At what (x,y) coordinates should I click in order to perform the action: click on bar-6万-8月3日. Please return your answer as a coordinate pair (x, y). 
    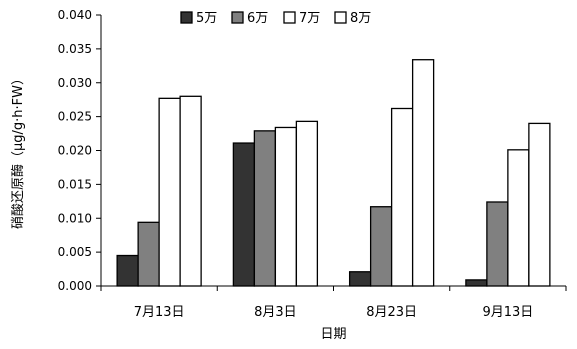
    Looking at the image, I should click on (265, 208).